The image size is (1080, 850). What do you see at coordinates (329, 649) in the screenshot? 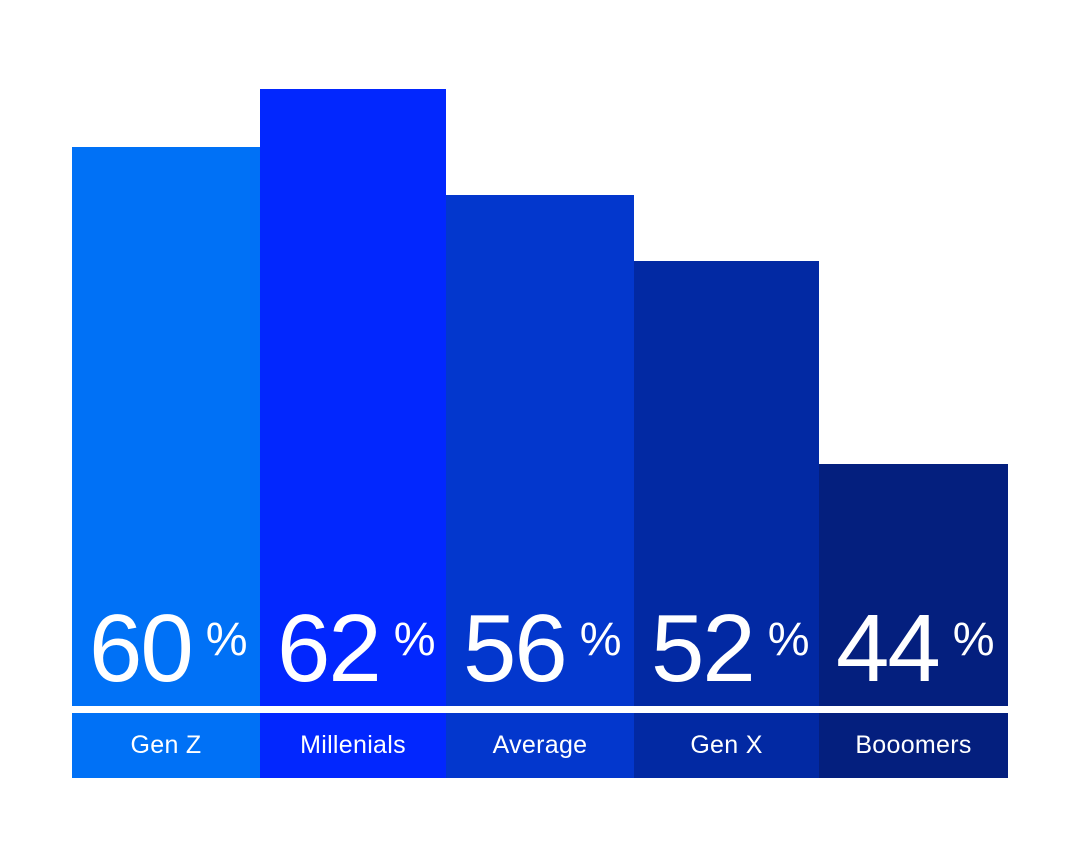
I see `value-millenials: 62` at bounding box center [329, 649].